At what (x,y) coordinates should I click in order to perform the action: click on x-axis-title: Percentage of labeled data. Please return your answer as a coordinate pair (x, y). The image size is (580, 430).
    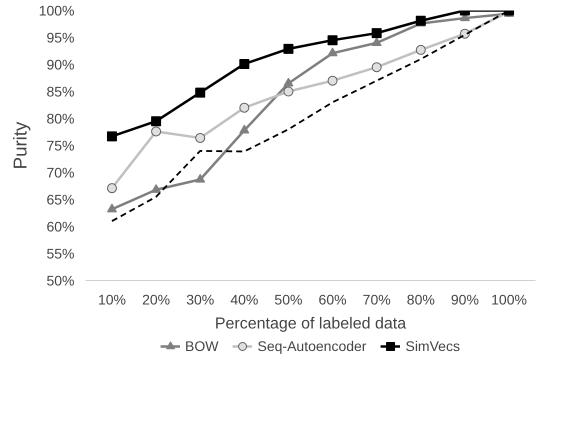
    Looking at the image, I should click on (310, 324).